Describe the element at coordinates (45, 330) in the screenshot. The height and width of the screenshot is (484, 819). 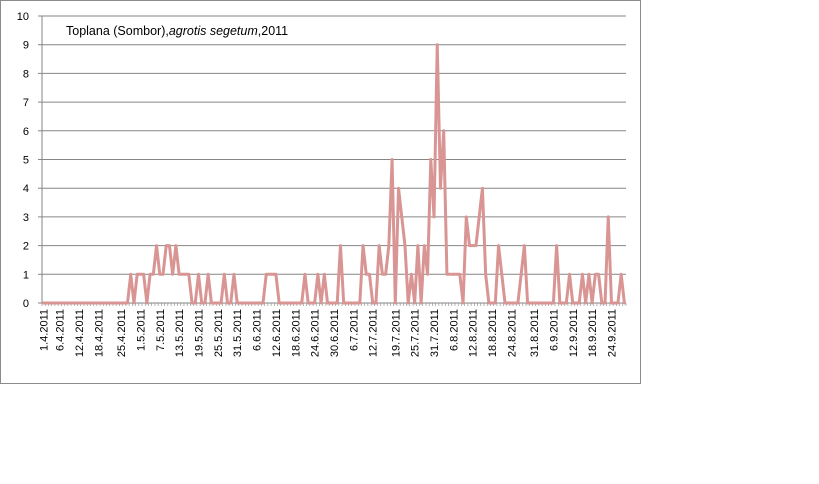
I see `x-tick-label: 1.4.2011` at that location.